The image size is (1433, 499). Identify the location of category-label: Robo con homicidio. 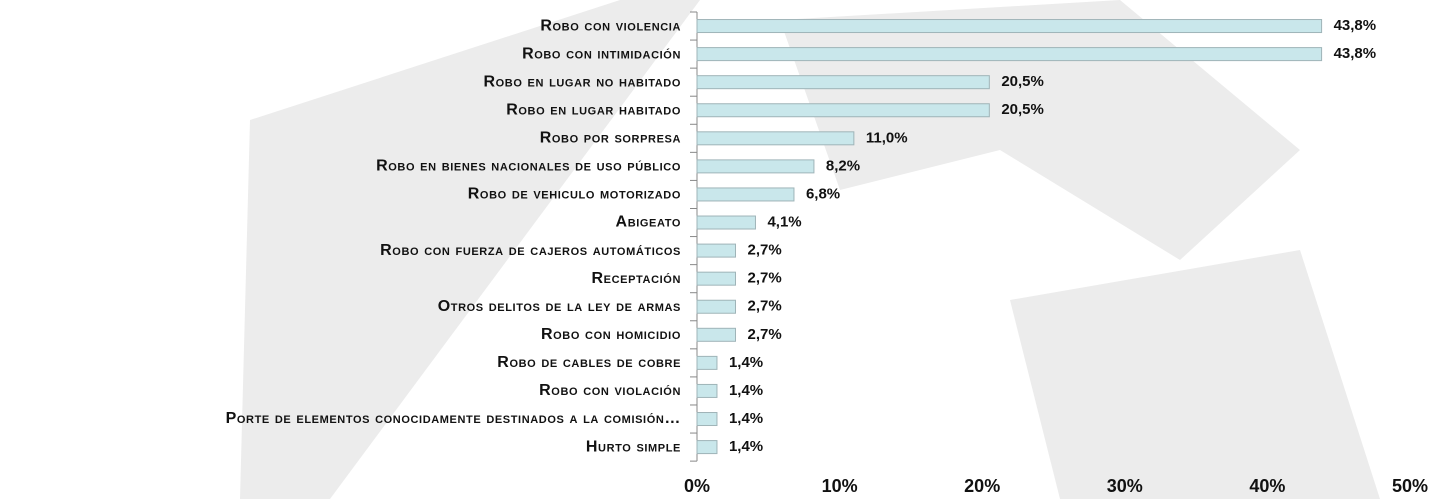
(611, 334).